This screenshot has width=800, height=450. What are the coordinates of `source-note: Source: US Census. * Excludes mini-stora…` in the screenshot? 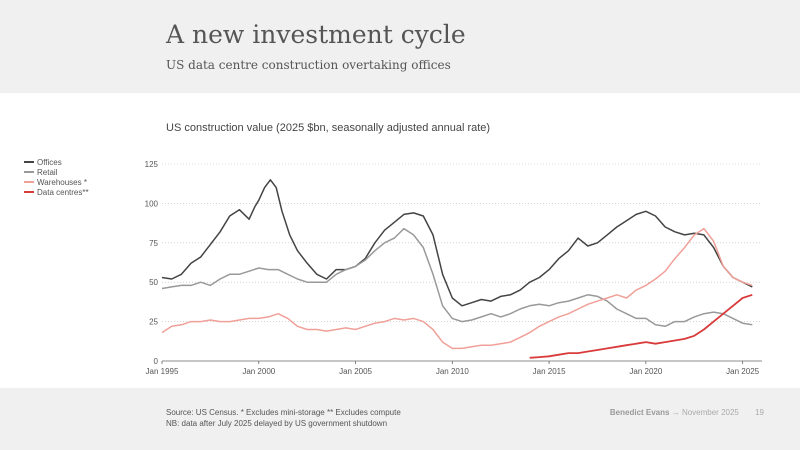 It's located at (283, 418).